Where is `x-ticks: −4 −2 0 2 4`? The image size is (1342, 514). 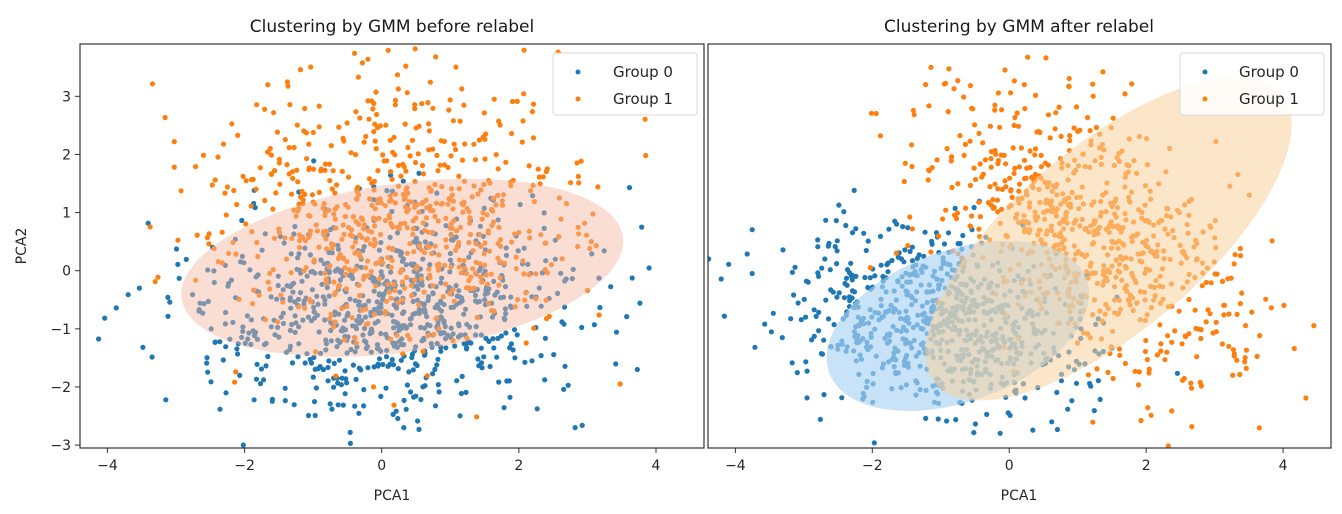
x-ticks: −4 −2 0 2 4 is located at coordinates (379, 461).